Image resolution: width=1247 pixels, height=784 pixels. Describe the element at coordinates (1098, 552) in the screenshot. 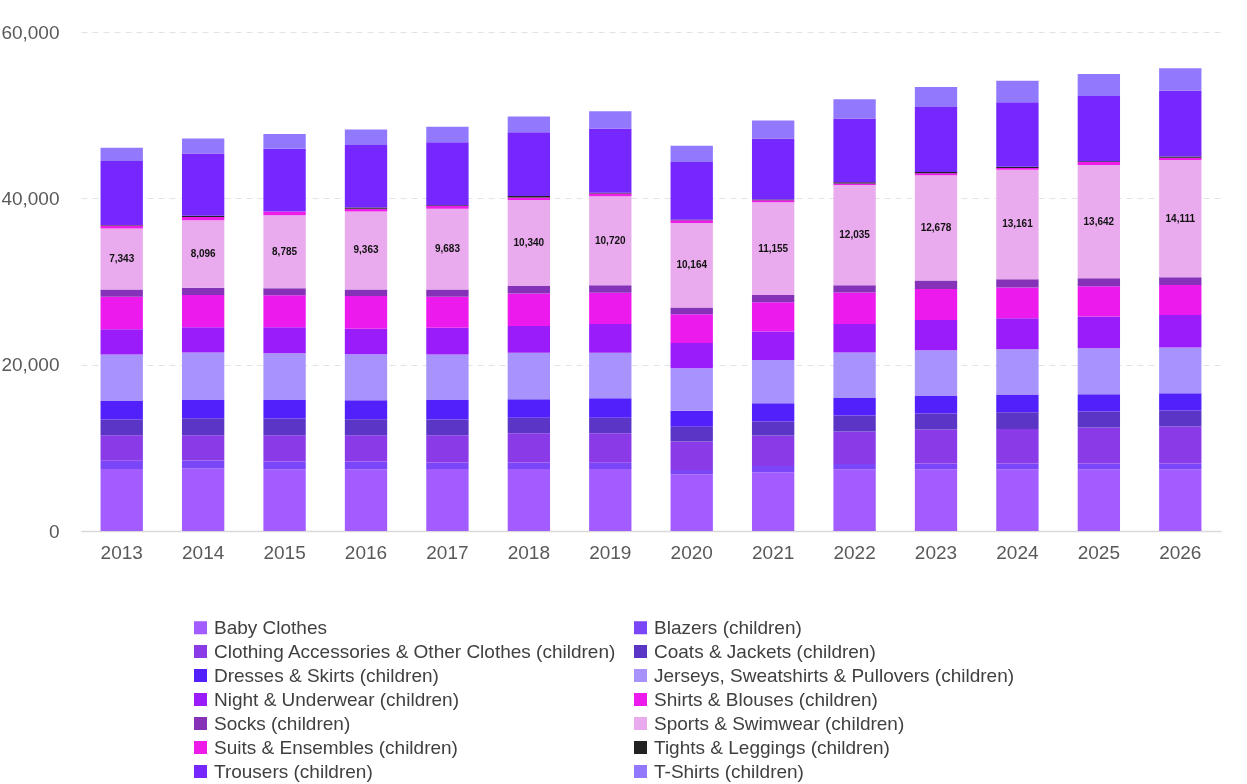

I see `x-tick-label: 2025` at that location.